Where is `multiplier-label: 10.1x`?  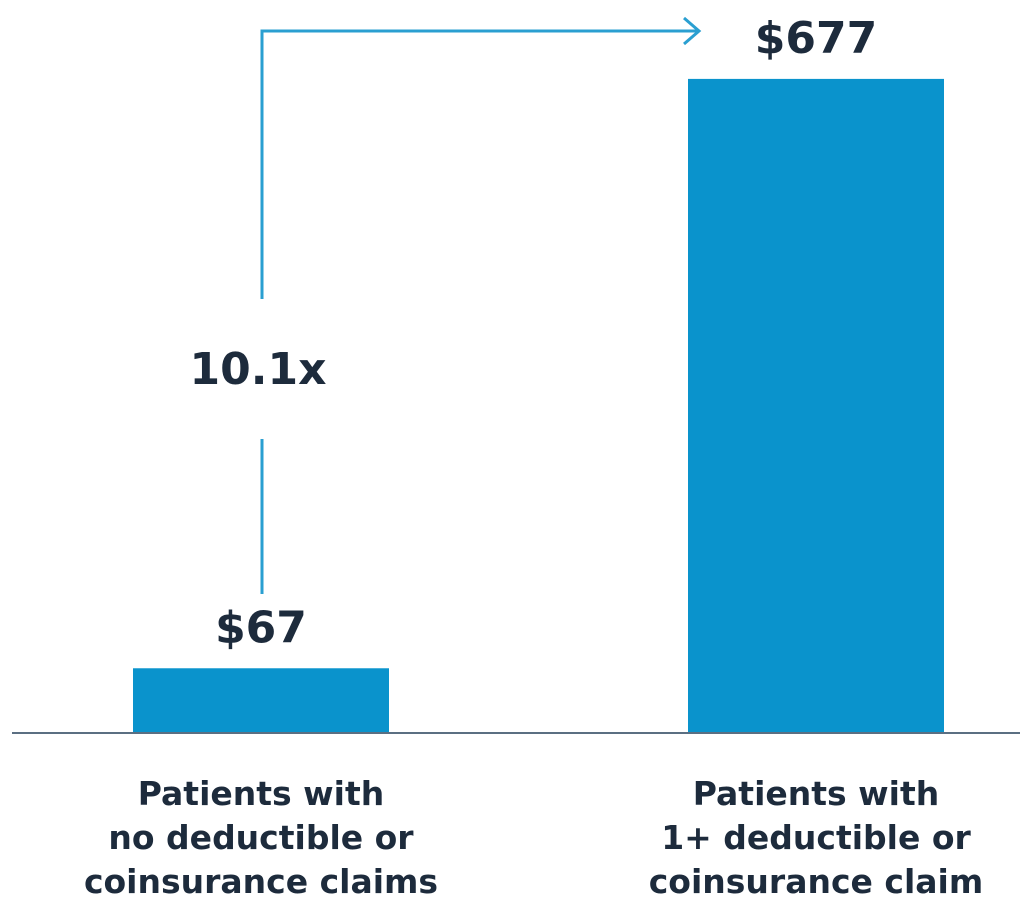
multiplier-label: 10.1x is located at coordinates (258, 369).